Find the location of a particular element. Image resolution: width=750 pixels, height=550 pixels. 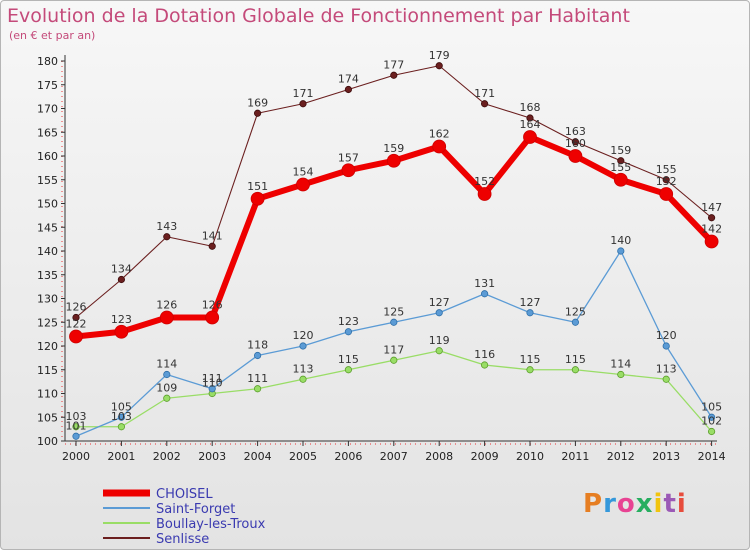

data-label-saint-forget: 140 is located at coordinates (620, 240).